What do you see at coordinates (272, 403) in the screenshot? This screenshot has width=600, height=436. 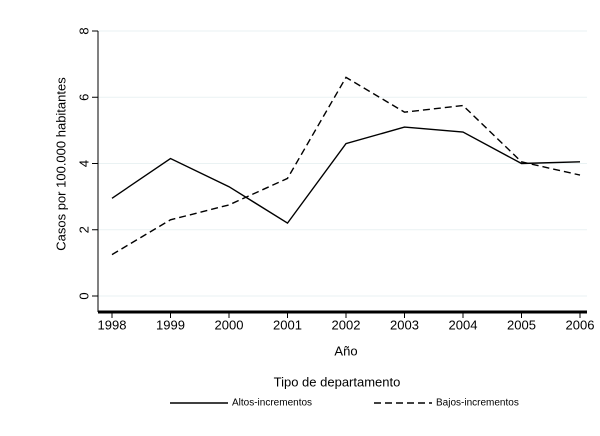 I see `legend-label: Altos-incrementos` at bounding box center [272, 403].